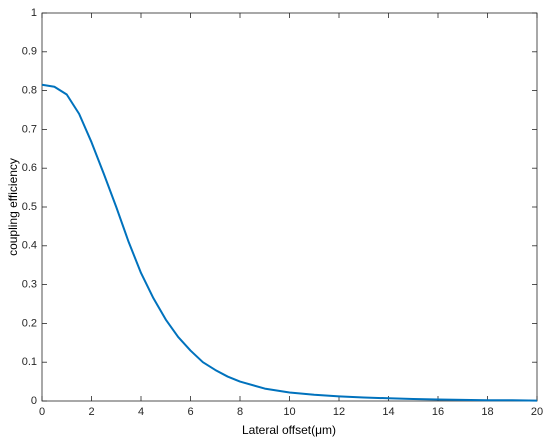 This screenshot has height=442, width=550. What do you see at coordinates (487, 412) in the screenshot?
I see `x-tick-label: 18` at bounding box center [487, 412].